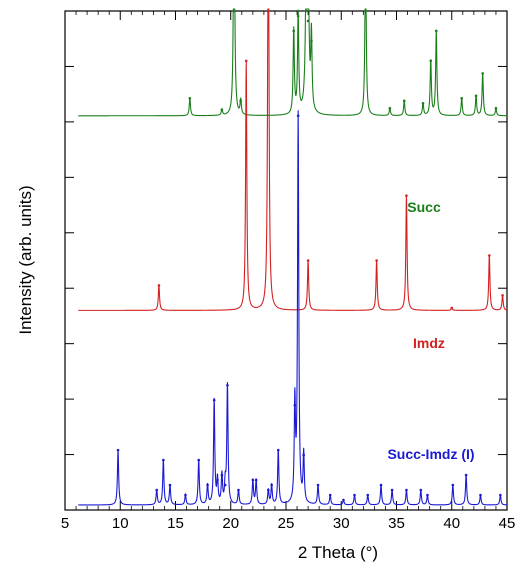 The height and width of the screenshot is (564, 516). I want to click on x-tick-label: 35, so click(396, 523).